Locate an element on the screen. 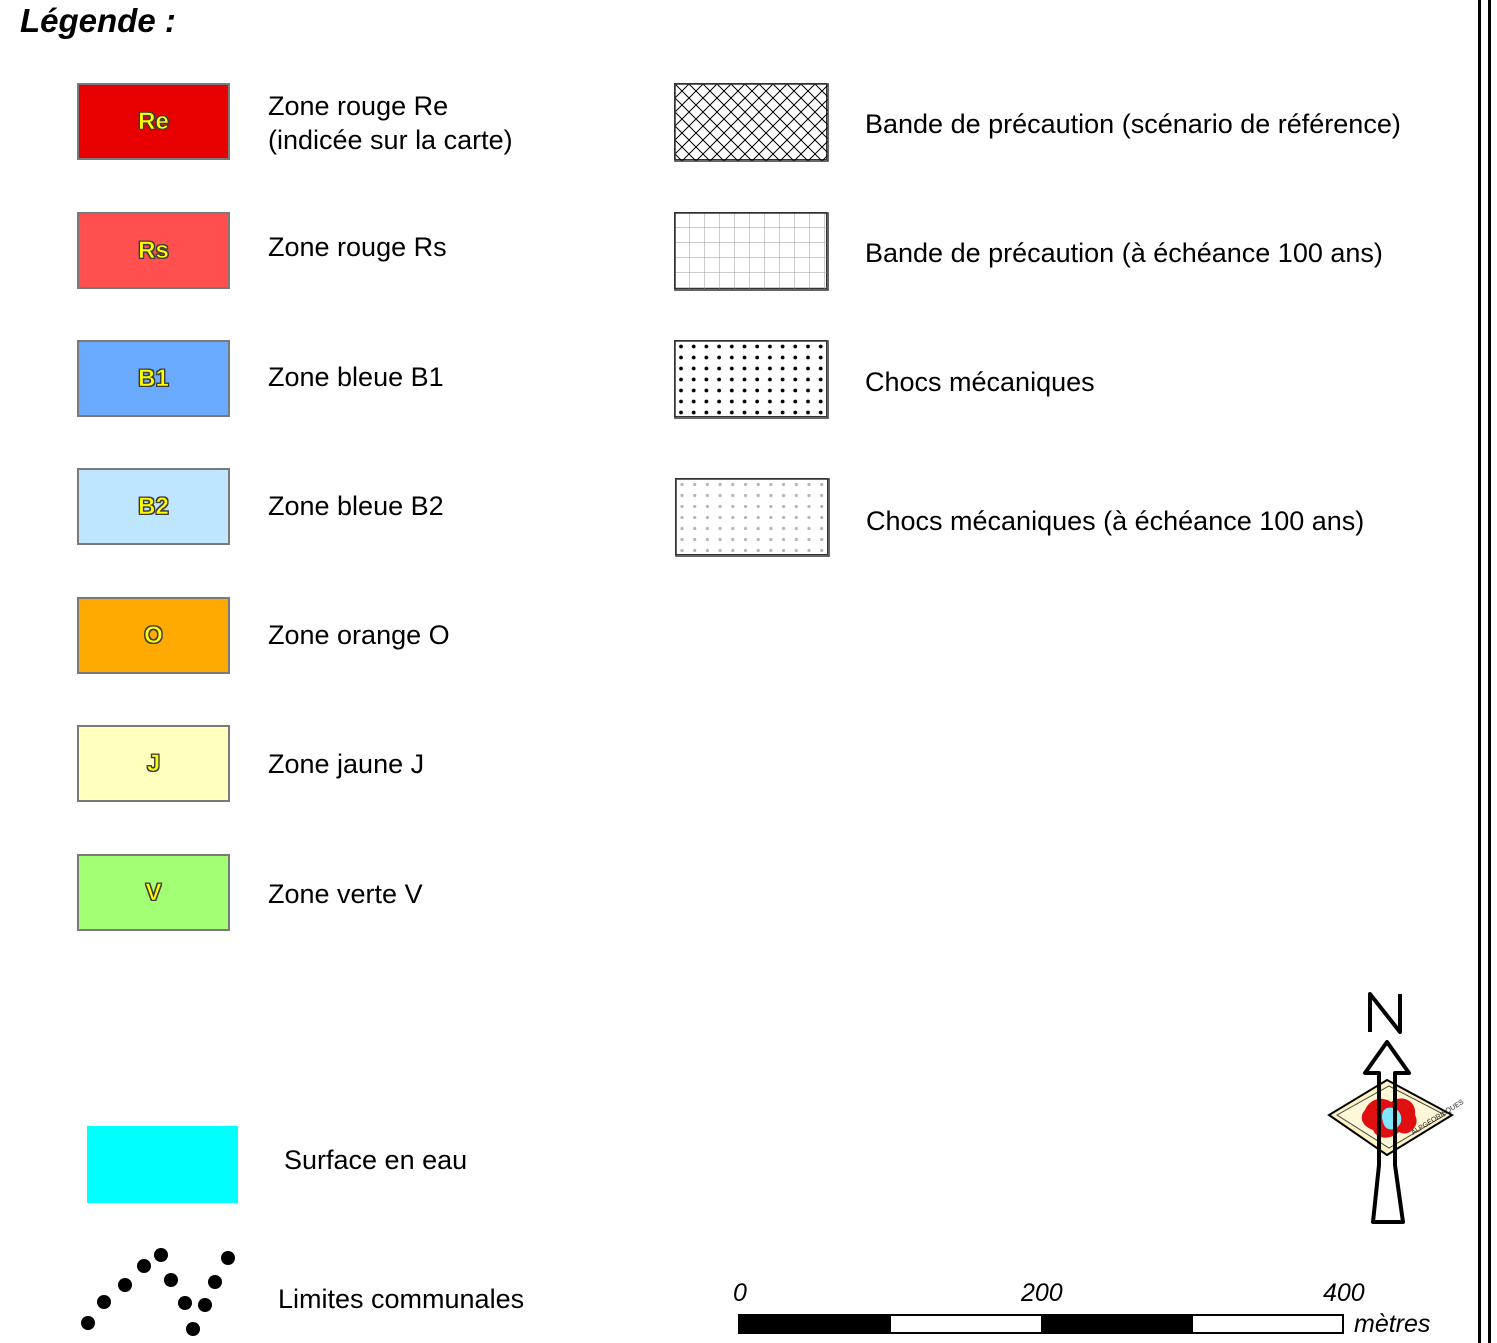 This screenshot has height=1343, width=1497. swatch-zone-re: Re is located at coordinates (153, 121).